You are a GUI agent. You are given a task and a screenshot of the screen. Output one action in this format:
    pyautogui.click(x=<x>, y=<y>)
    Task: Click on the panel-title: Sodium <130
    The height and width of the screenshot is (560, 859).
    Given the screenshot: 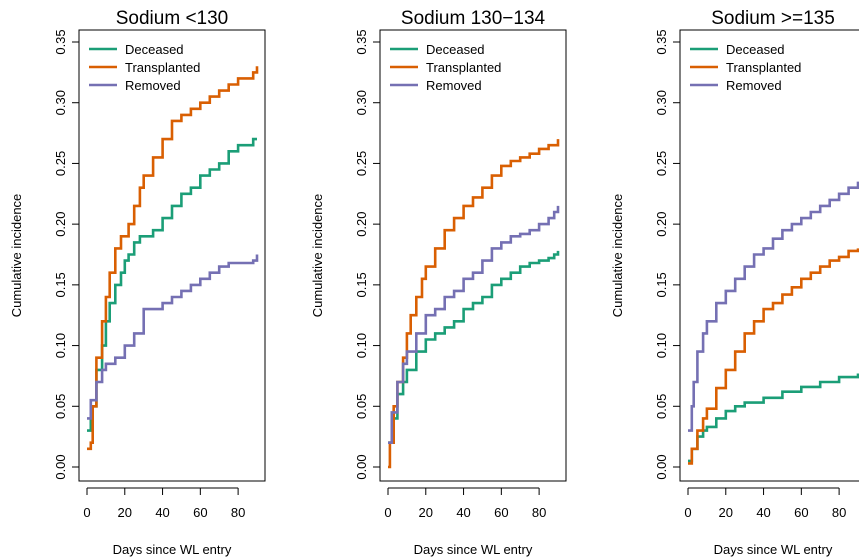 What is the action you would take?
    pyautogui.click(x=172, y=18)
    